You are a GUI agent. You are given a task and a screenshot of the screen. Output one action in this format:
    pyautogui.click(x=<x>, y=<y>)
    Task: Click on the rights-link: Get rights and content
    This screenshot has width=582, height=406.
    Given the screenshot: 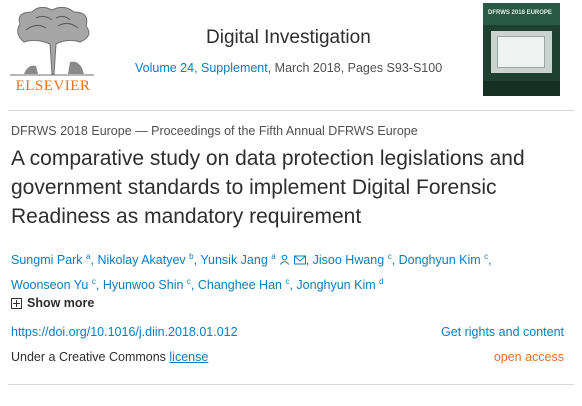 What is the action you would take?
    pyautogui.click(x=502, y=332)
    